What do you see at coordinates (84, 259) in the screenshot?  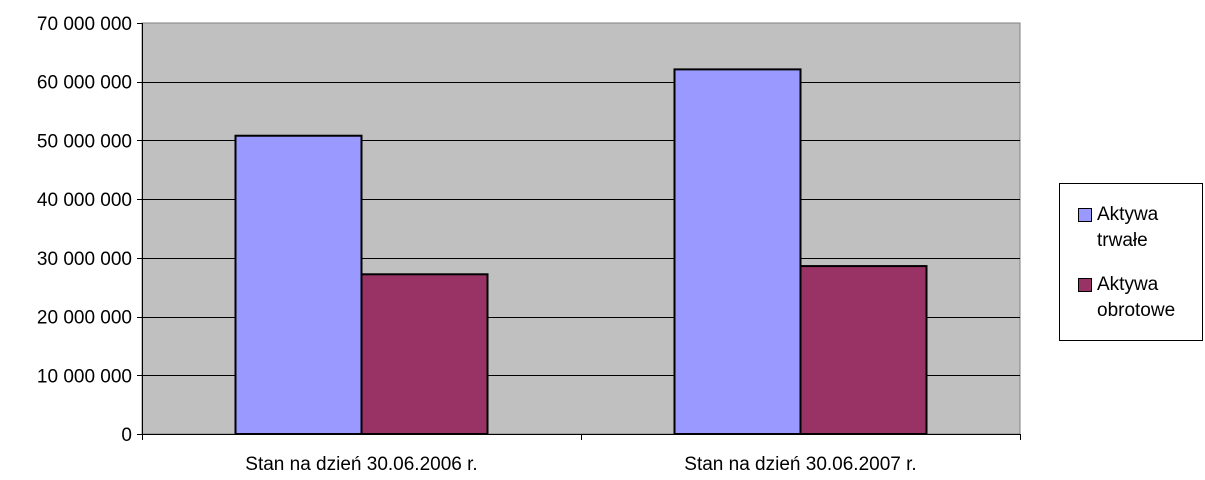 I see `y-tick-label: 30 000 000` at bounding box center [84, 259].